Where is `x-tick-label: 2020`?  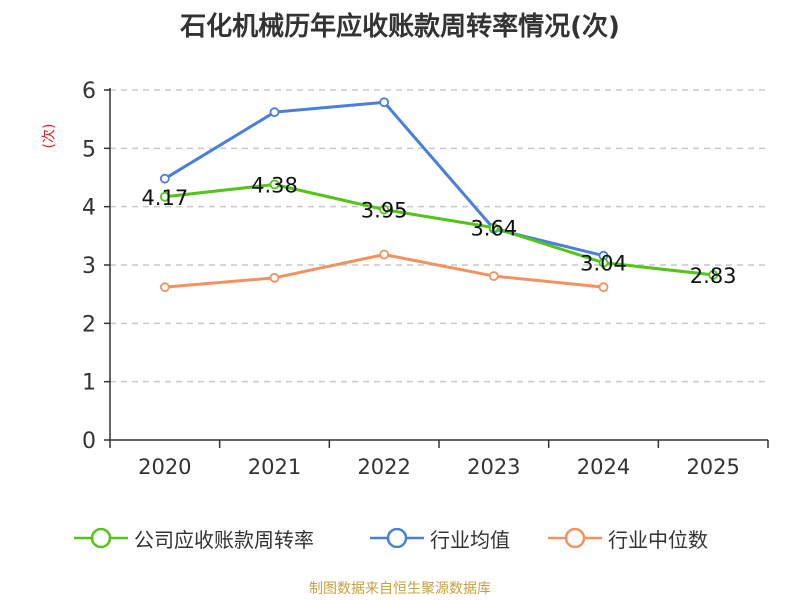
x-tick-label: 2020 is located at coordinates (164, 467).